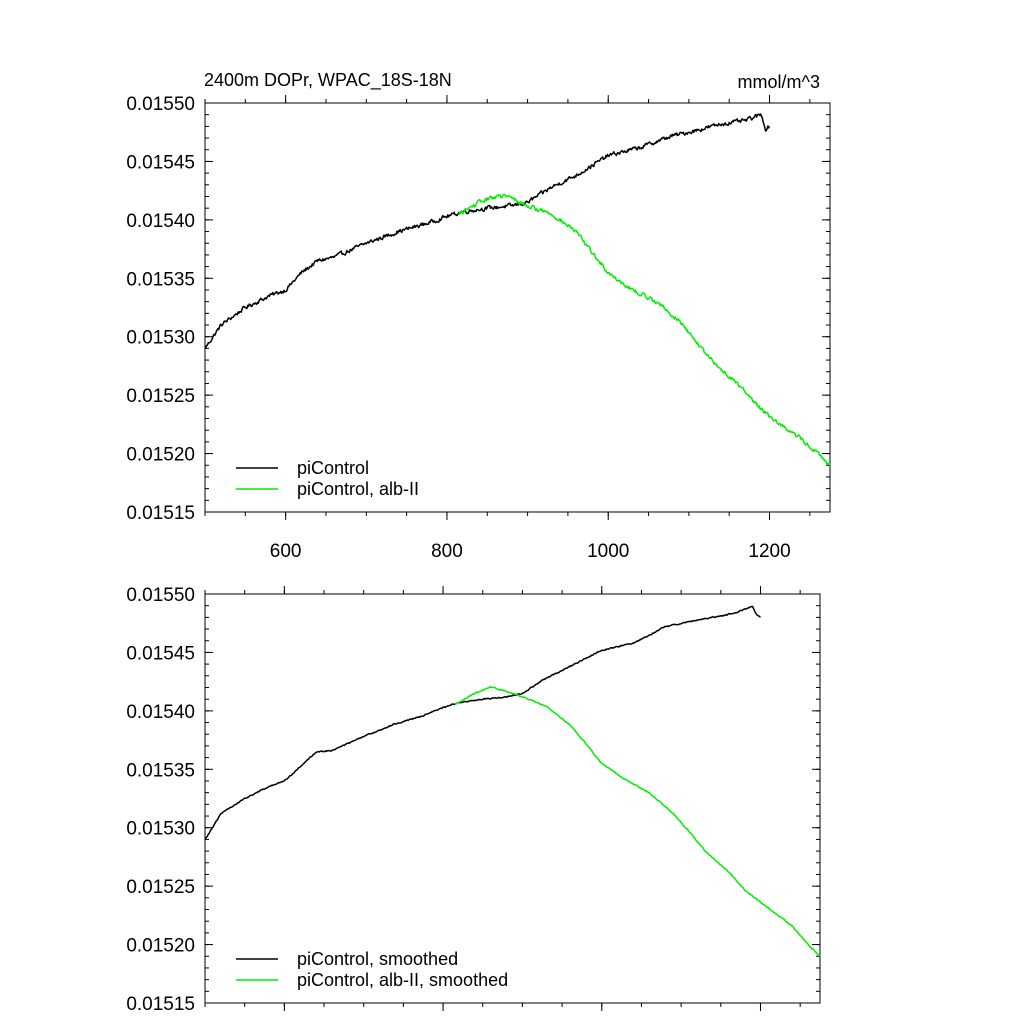 This screenshot has height=1024, width=1024. What do you see at coordinates (358, 489) in the screenshot?
I see `legend-label: piControl, alb-II` at bounding box center [358, 489].